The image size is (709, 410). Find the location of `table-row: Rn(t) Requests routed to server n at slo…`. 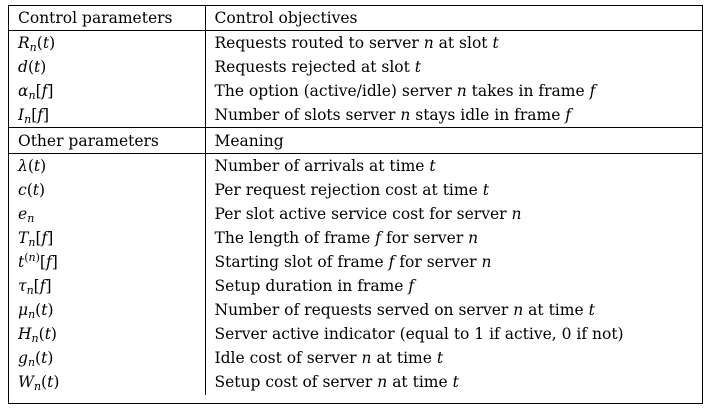

table-row: Rn(t) Requests routed to server n at slo… is located at coordinates (355, 43).